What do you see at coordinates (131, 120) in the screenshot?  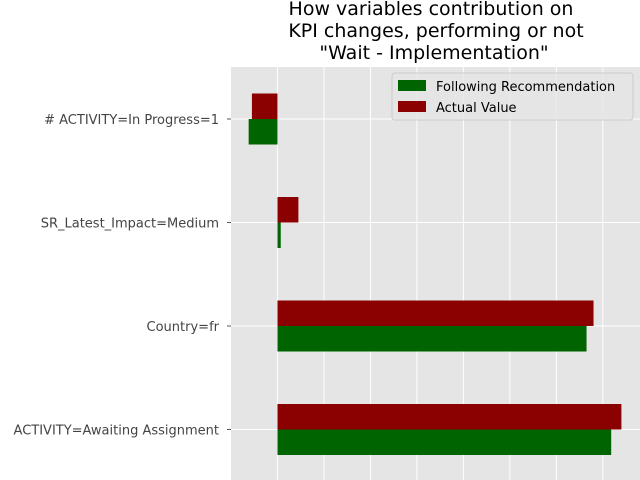 I see `y-tick-label: # ACTIVITY=In Progress=1` at bounding box center [131, 120].